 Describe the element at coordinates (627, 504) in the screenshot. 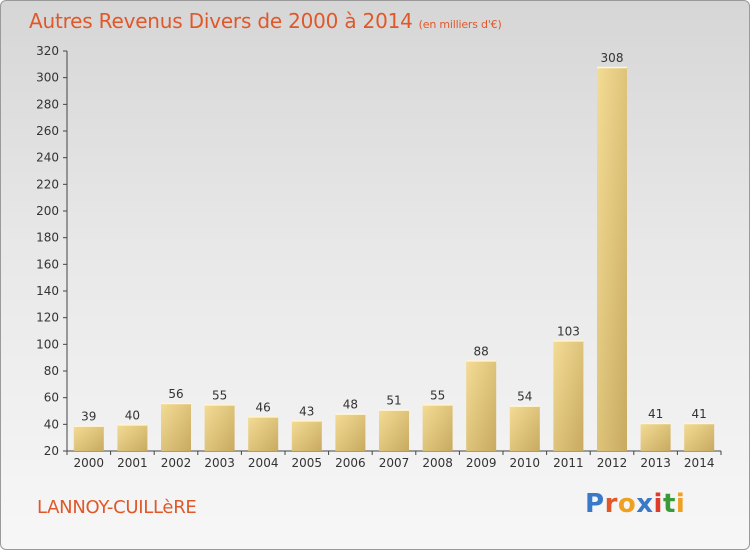

I see `logo-letter: o` at that location.